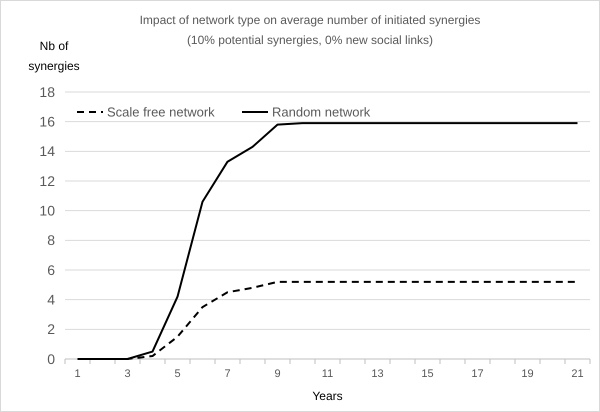  Describe the element at coordinates (77, 374) in the screenshot. I see `x-tick-label: 1` at that location.